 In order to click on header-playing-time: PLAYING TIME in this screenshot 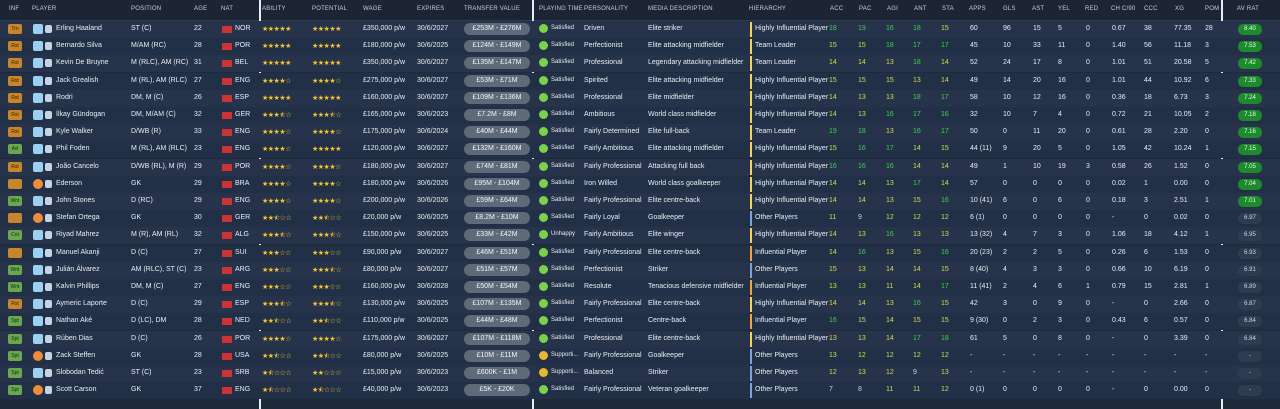, I will do `click(561, 9)`.